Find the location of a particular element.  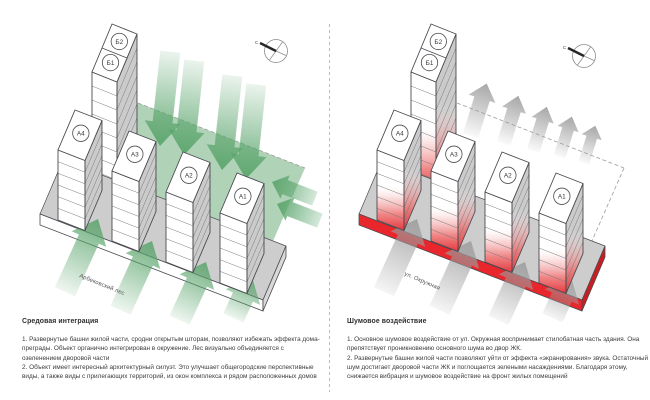

panel-title-environment: Средовая интеграция is located at coordinates (60, 321).